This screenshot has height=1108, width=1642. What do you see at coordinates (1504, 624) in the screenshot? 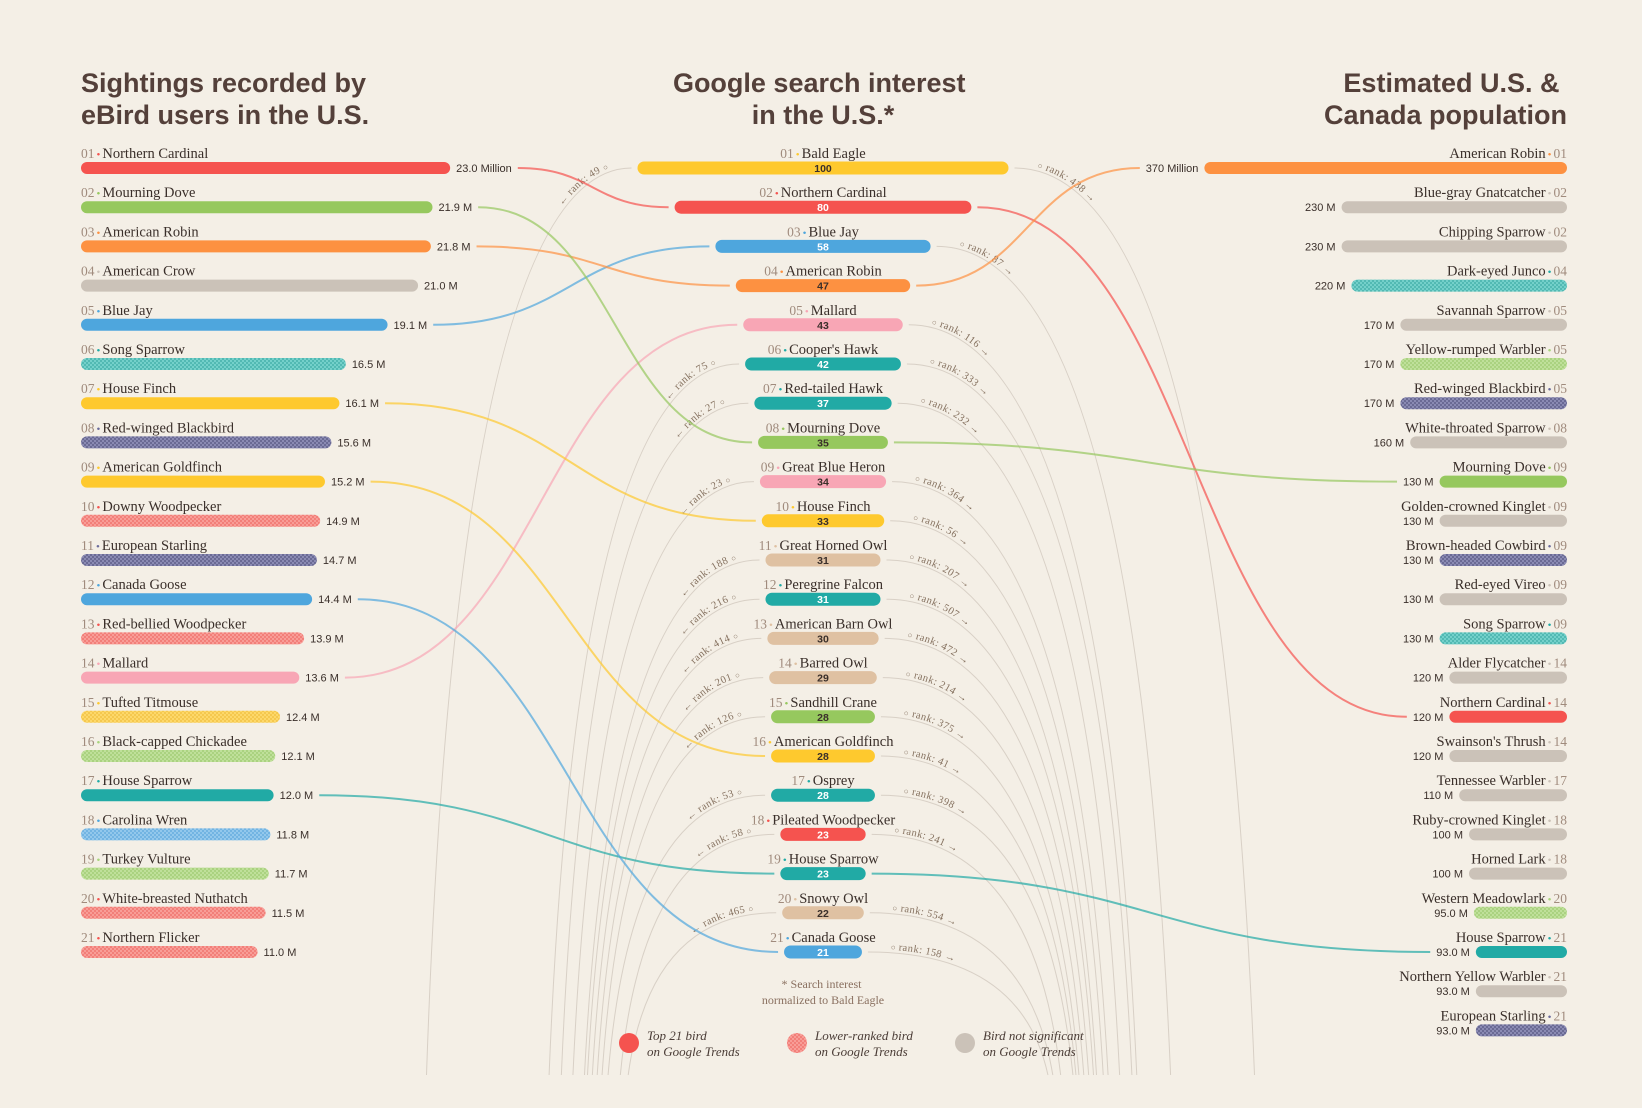
I see `bird-name: Song Sparrow` at bounding box center [1504, 624].